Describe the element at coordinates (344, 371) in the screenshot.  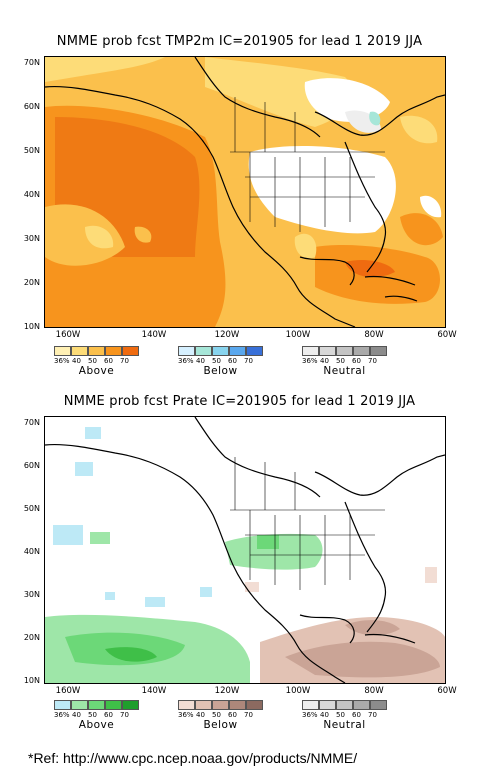
I see `legend-name: Neutral` at that location.